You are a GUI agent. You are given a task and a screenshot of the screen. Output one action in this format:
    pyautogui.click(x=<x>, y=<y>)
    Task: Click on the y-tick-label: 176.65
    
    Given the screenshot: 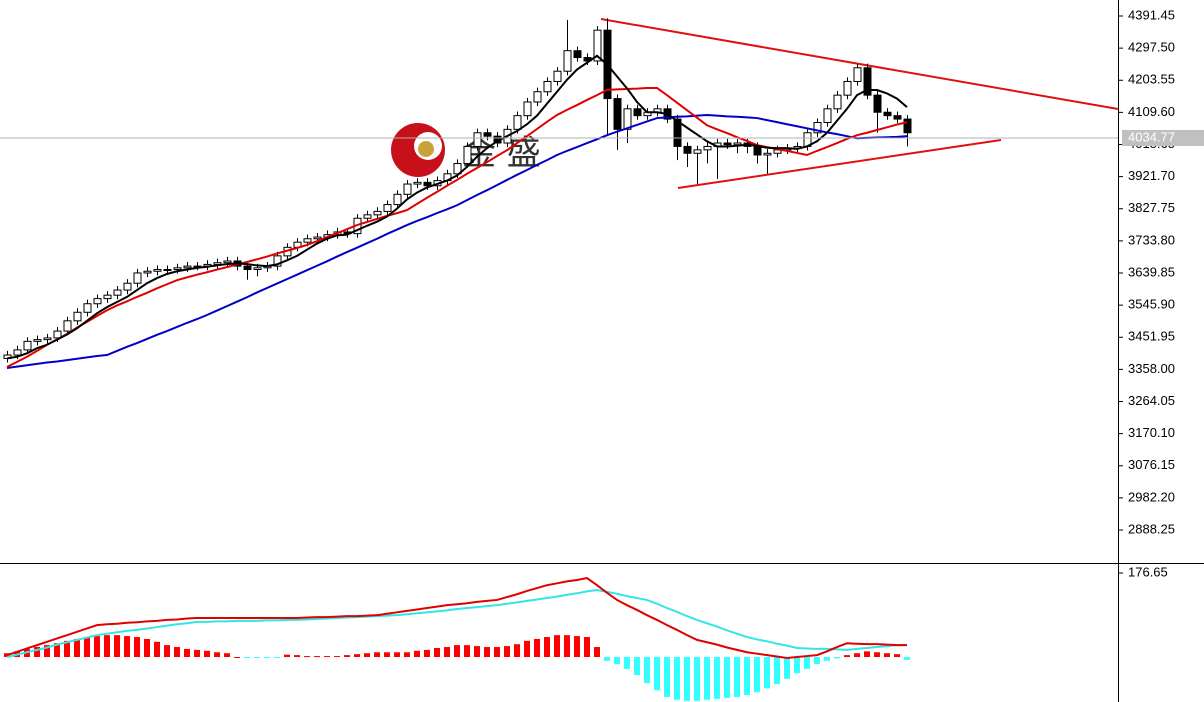 What is the action you would take?
    pyautogui.click(x=1148, y=571)
    